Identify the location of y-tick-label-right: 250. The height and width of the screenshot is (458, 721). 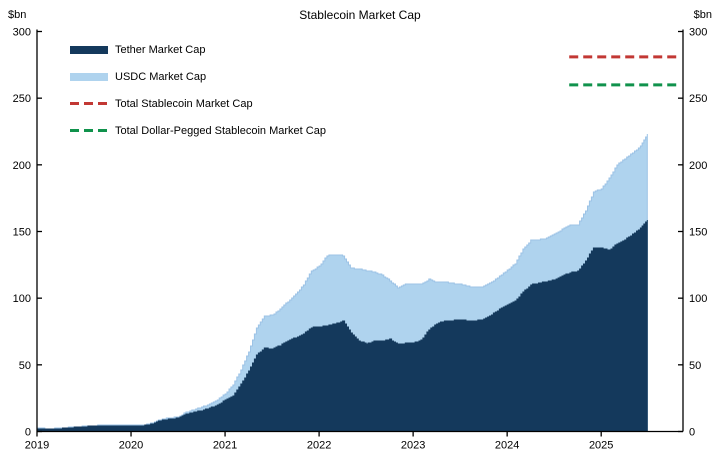
(698, 99).